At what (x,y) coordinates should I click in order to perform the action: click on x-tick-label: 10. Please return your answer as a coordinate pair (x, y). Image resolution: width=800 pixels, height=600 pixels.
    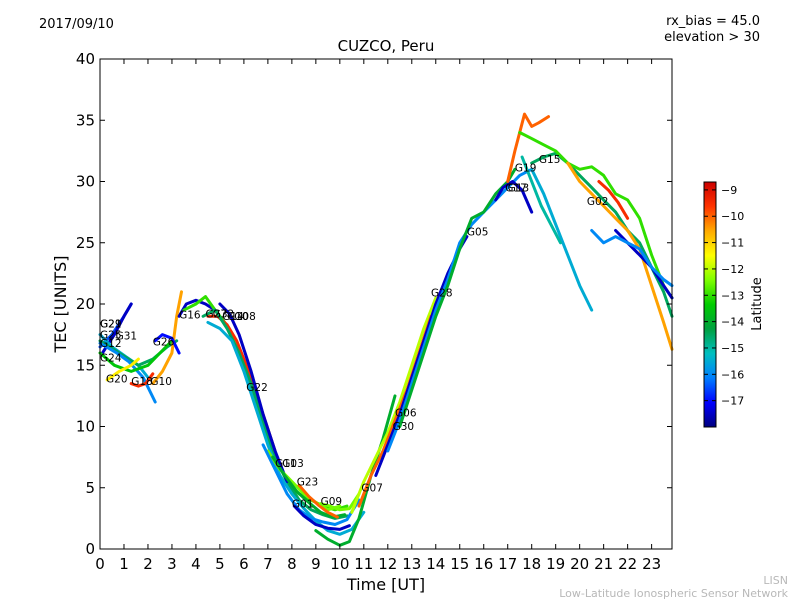
    Looking at the image, I should click on (339, 564).